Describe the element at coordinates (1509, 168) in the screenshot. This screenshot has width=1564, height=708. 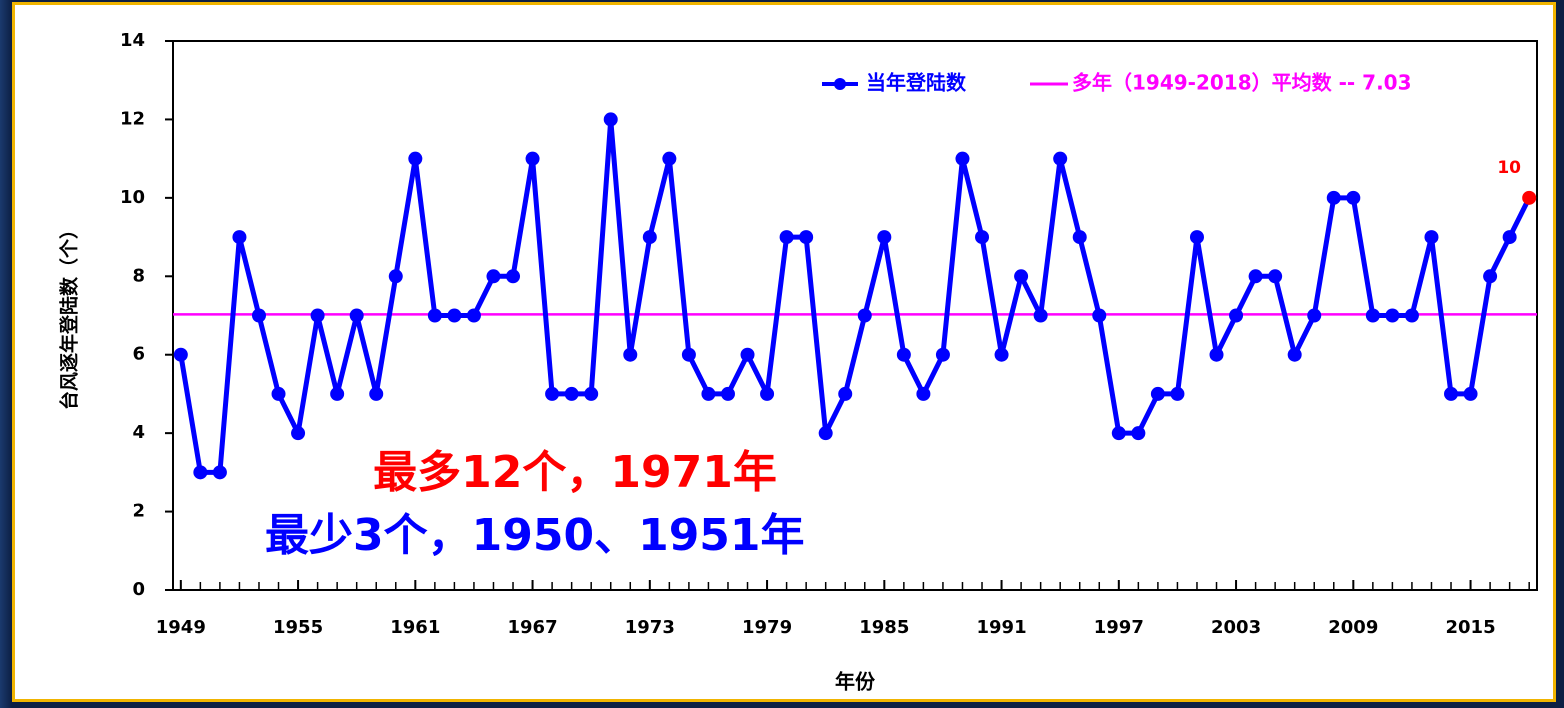
I see `data-label: 10` at that location.